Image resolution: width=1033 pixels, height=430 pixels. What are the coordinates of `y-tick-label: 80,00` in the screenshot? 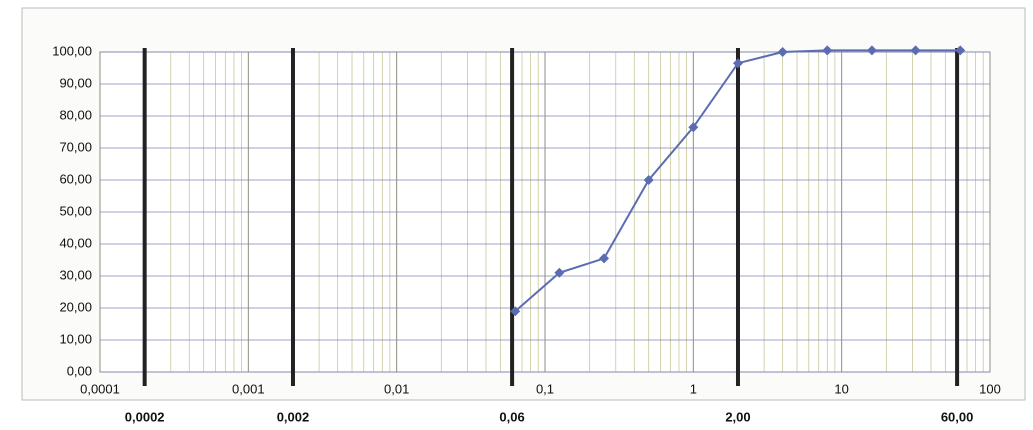 It's located at (75, 114).